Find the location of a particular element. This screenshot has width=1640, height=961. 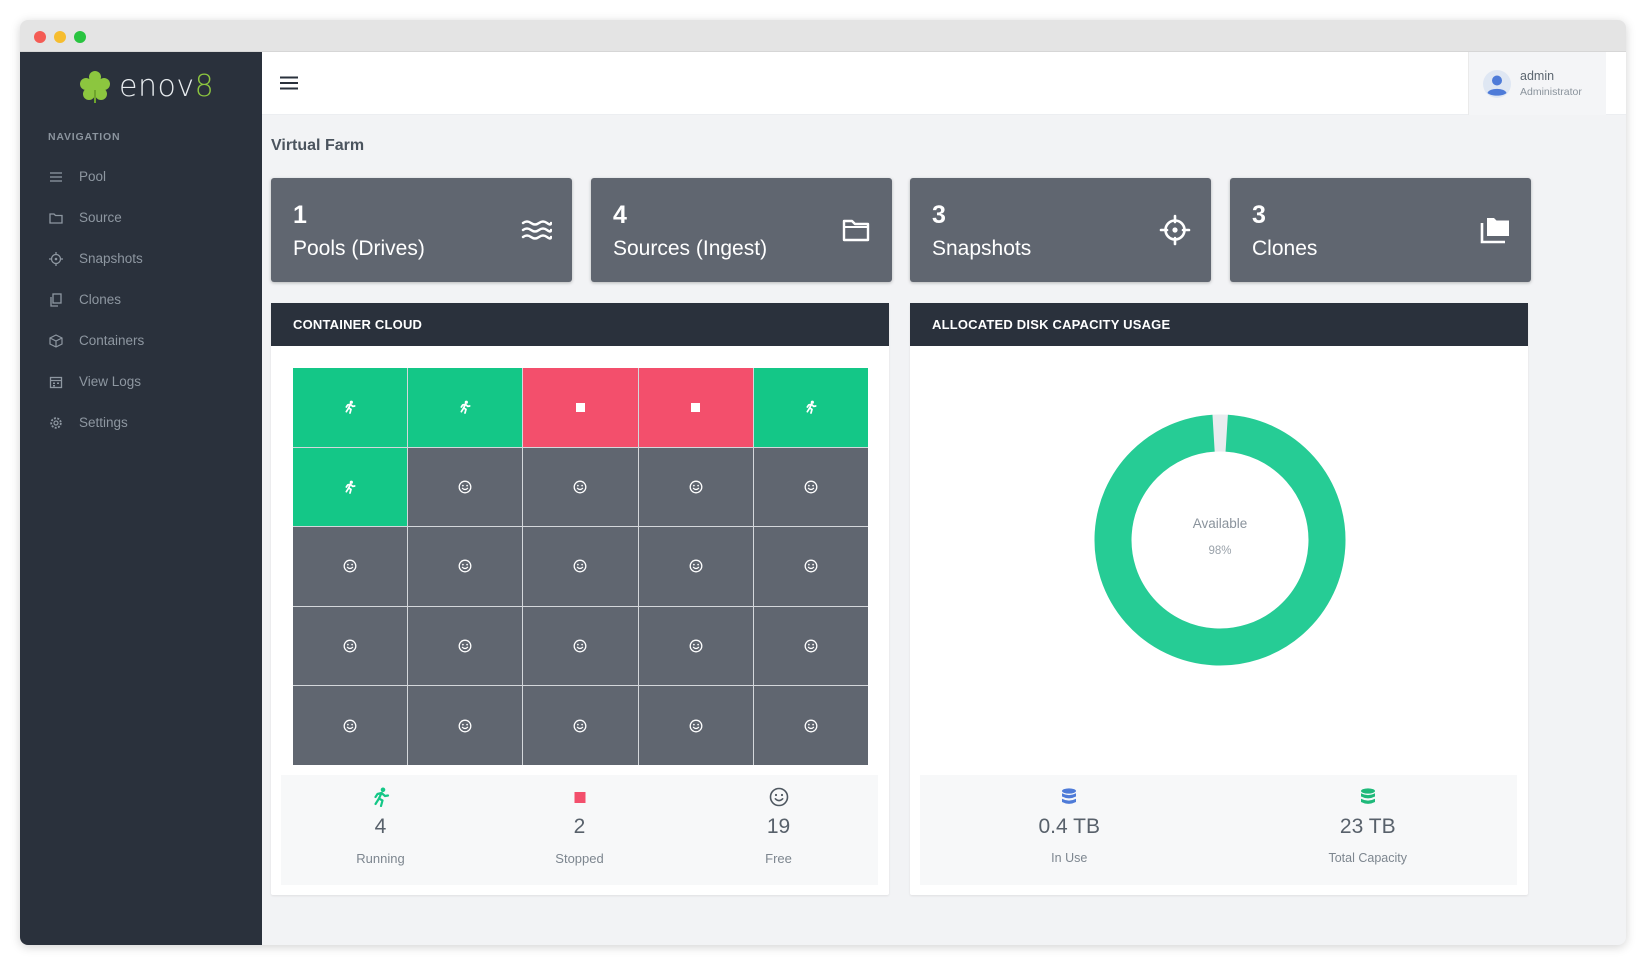

sidebar-item-settings: Settings is located at coordinates (141, 422).